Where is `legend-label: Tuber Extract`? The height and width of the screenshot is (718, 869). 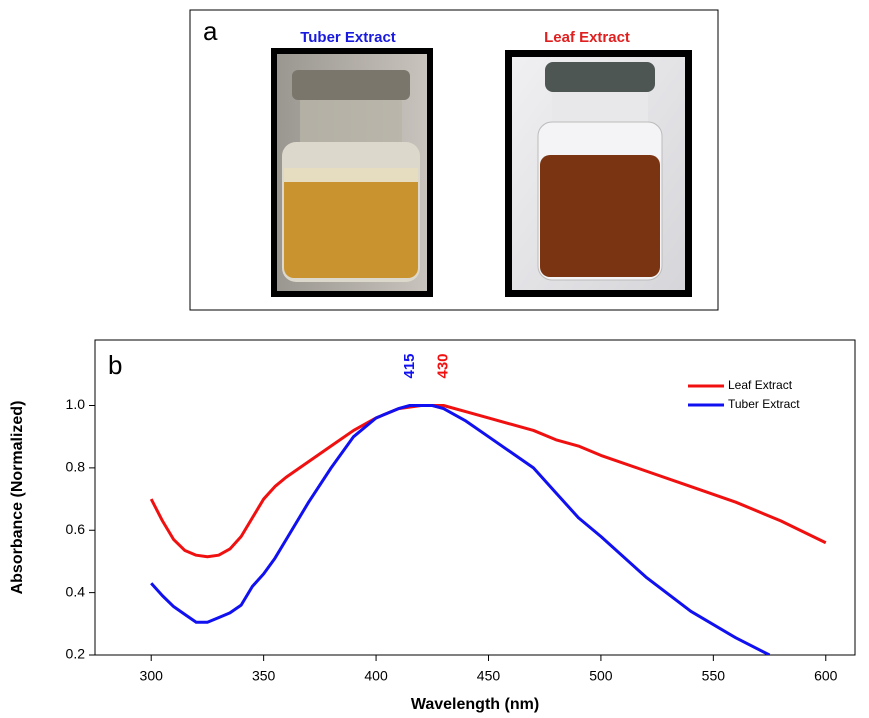 legend-label: Tuber Extract is located at coordinates (764, 404).